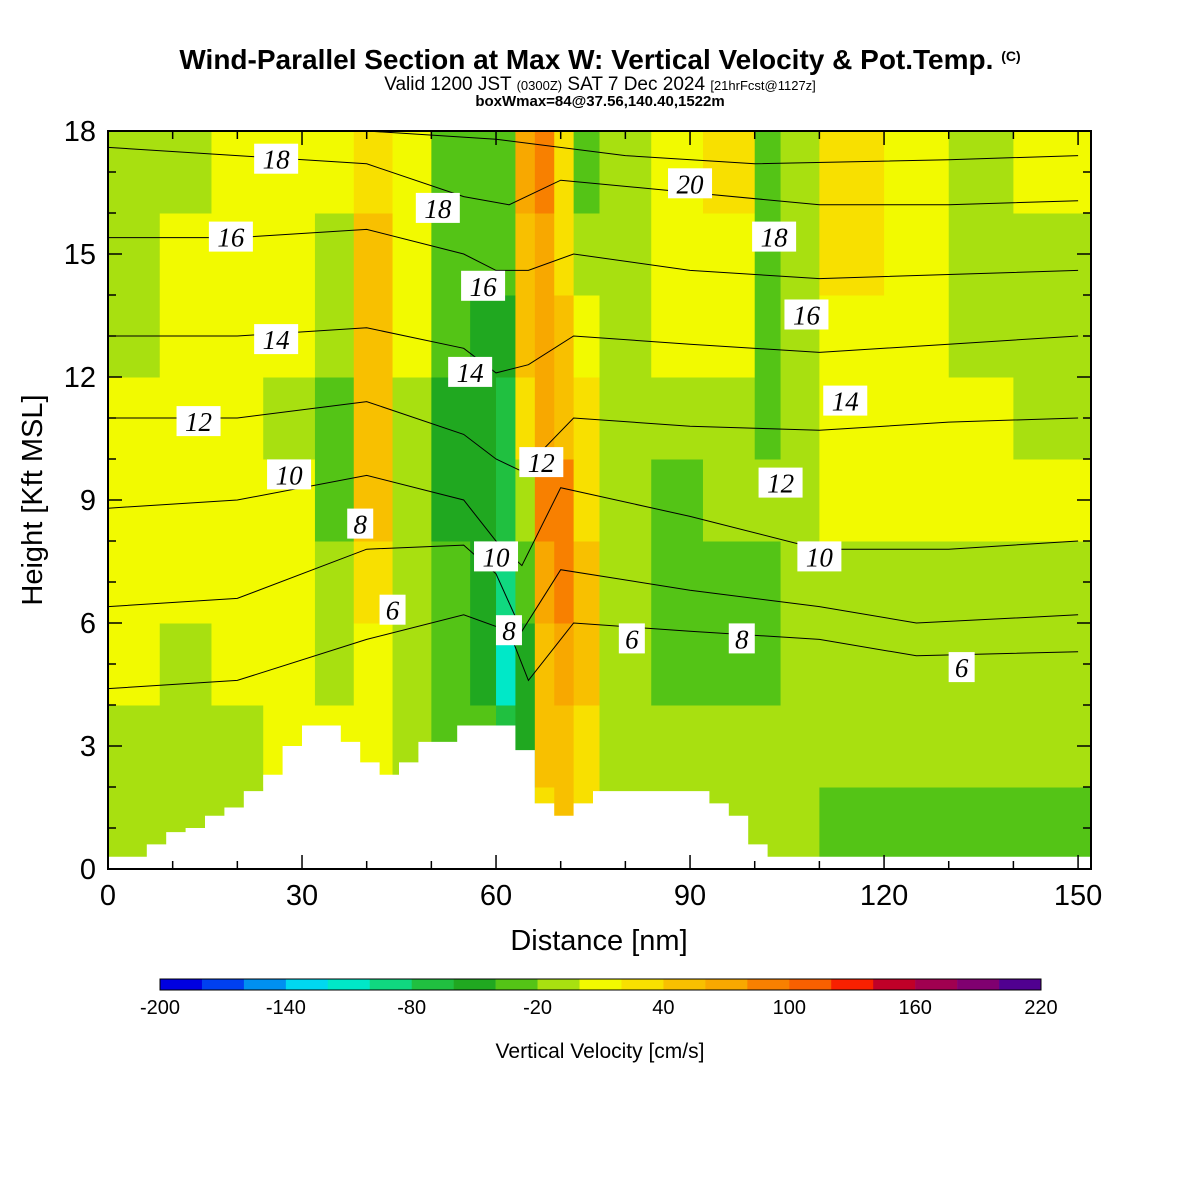  Describe the element at coordinates (80, 255) in the screenshot. I see `y-tick-label: 15` at that location.